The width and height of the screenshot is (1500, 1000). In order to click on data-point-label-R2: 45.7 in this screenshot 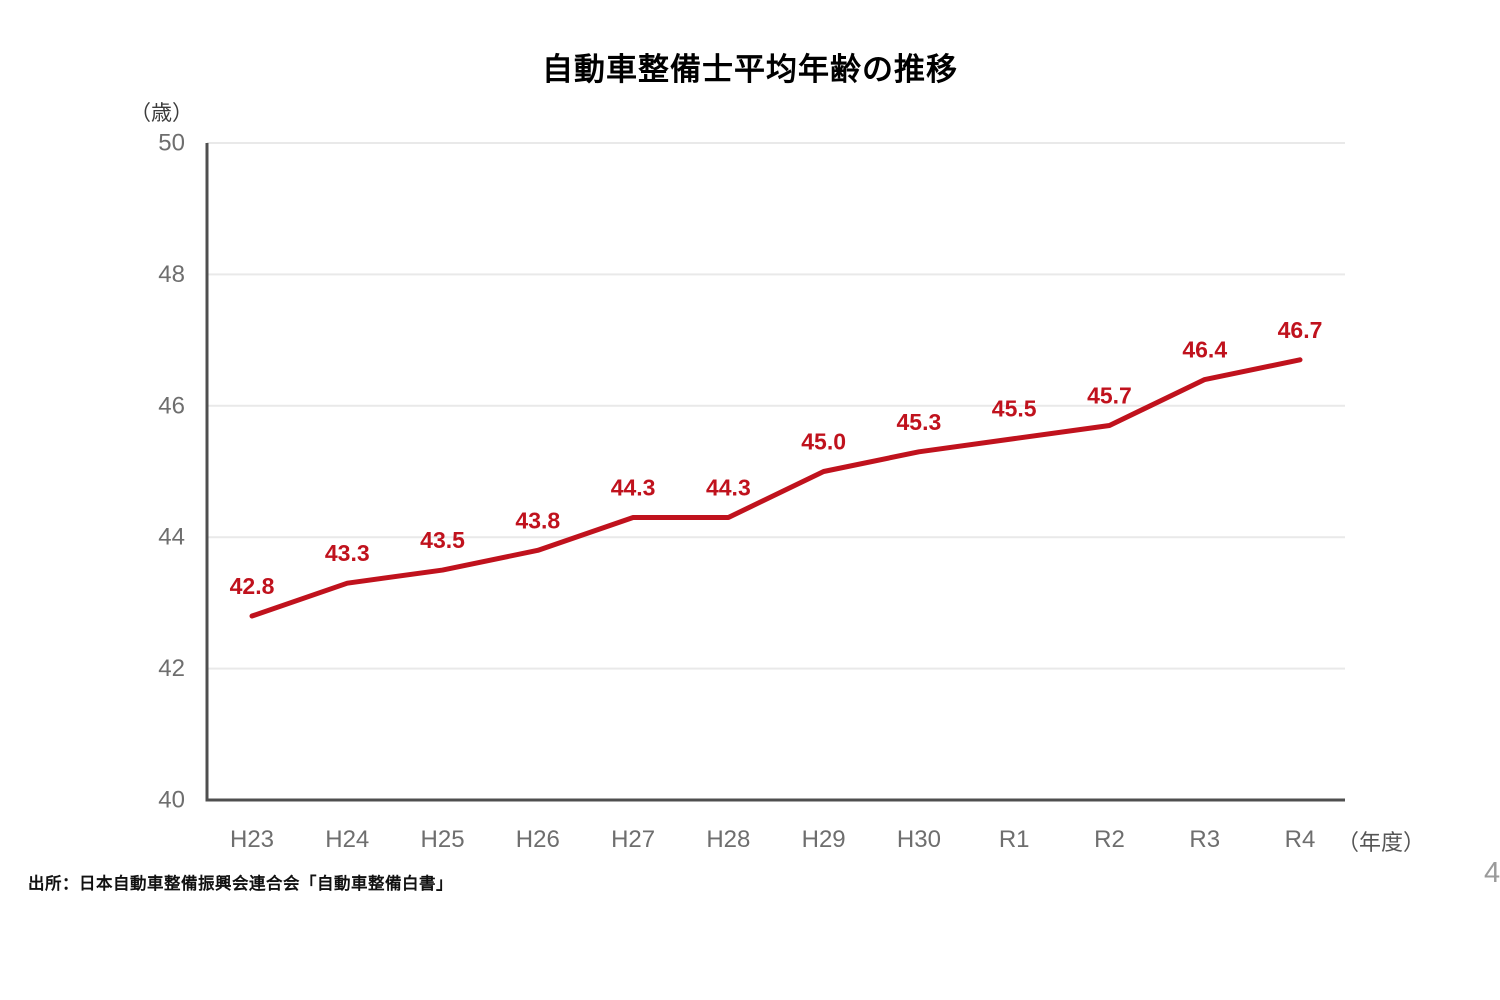, I will do `click(1109, 396)`.